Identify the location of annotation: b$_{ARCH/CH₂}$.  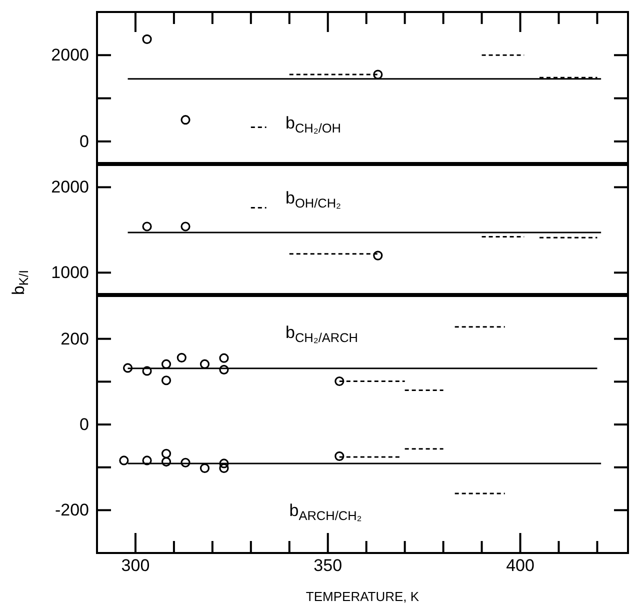
(325, 512).